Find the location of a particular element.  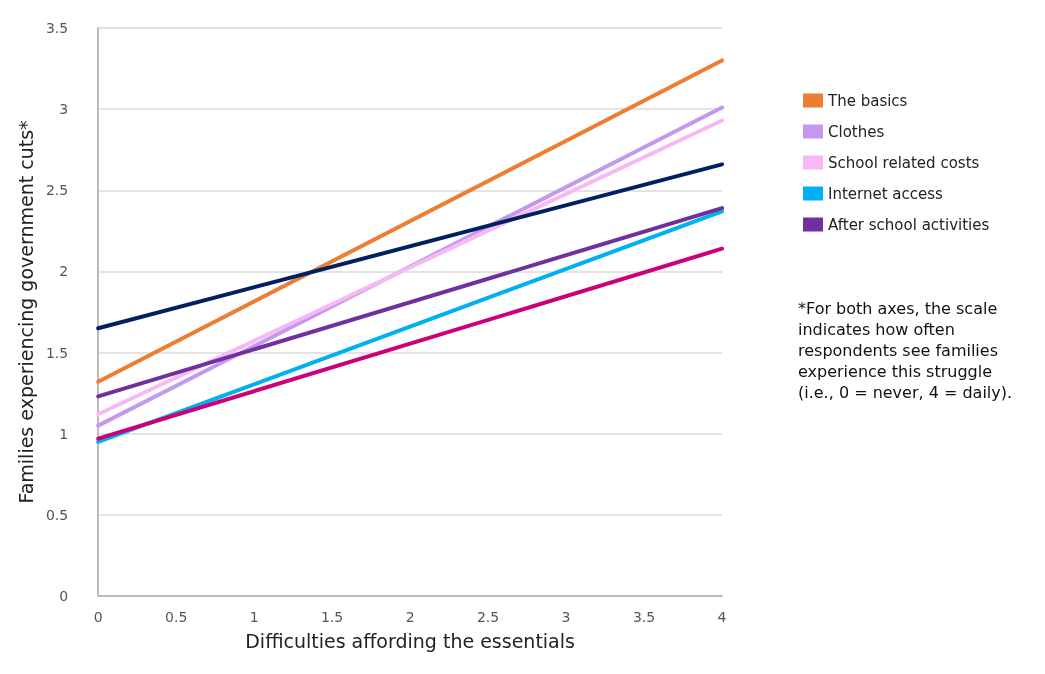

x-tick-label: 1.5 is located at coordinates (332, 617).